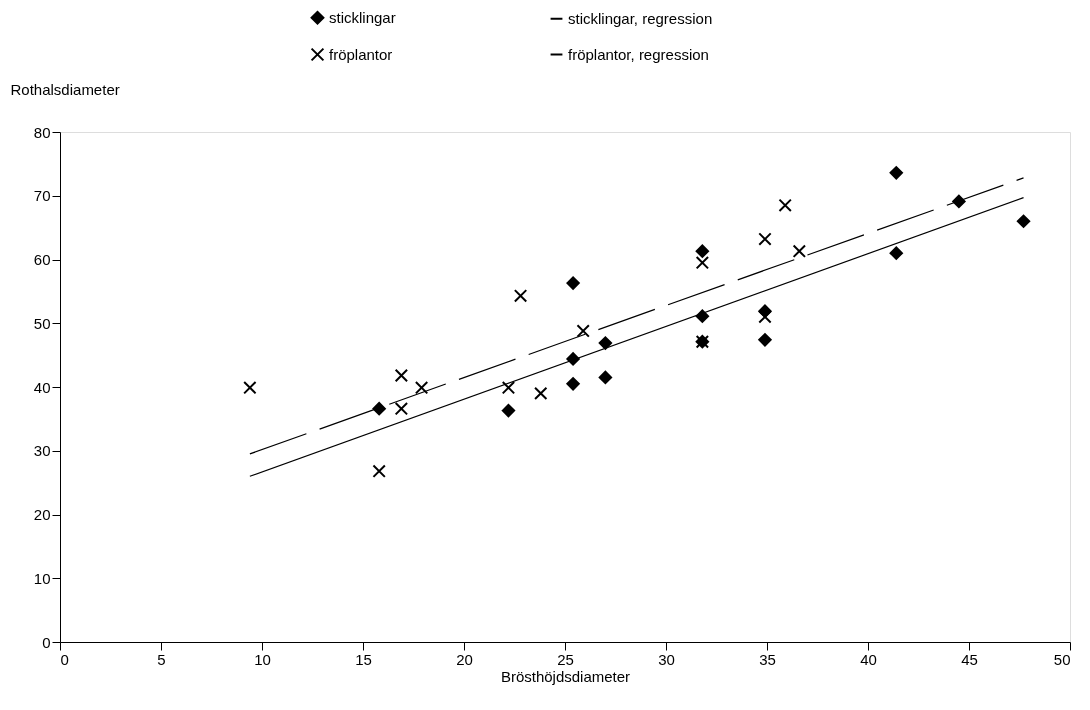  I want to click on x-tick-label: 20, so click(464, 659).